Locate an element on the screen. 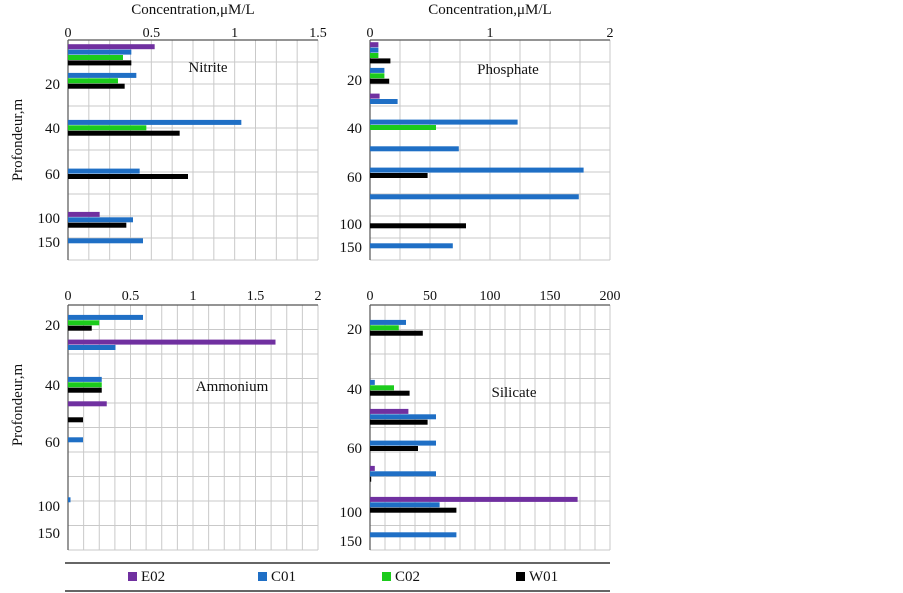  ammonium-x-tick-label: 2 is located at coordinates (318, 296).